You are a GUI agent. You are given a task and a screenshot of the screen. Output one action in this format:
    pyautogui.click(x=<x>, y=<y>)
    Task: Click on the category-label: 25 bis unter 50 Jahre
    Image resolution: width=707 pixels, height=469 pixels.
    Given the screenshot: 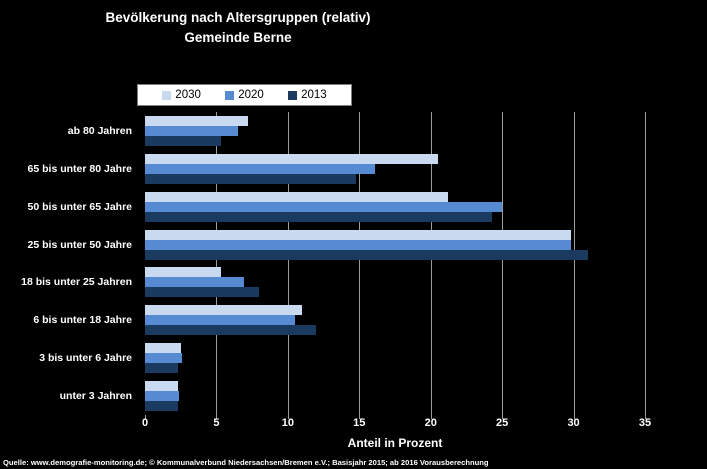 What is the action you would take?
    pyautogui.click(x=79, y=244)
    